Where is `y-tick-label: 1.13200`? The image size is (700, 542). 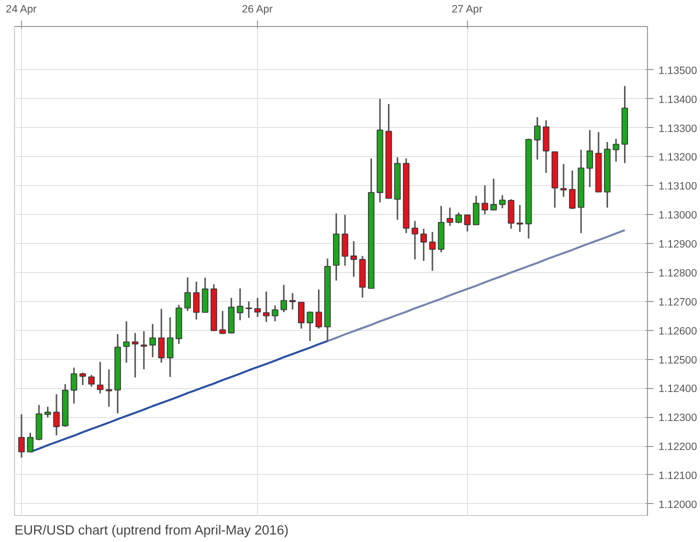
y-tick-label: 1.13200 is located at coordinates (678, 158).